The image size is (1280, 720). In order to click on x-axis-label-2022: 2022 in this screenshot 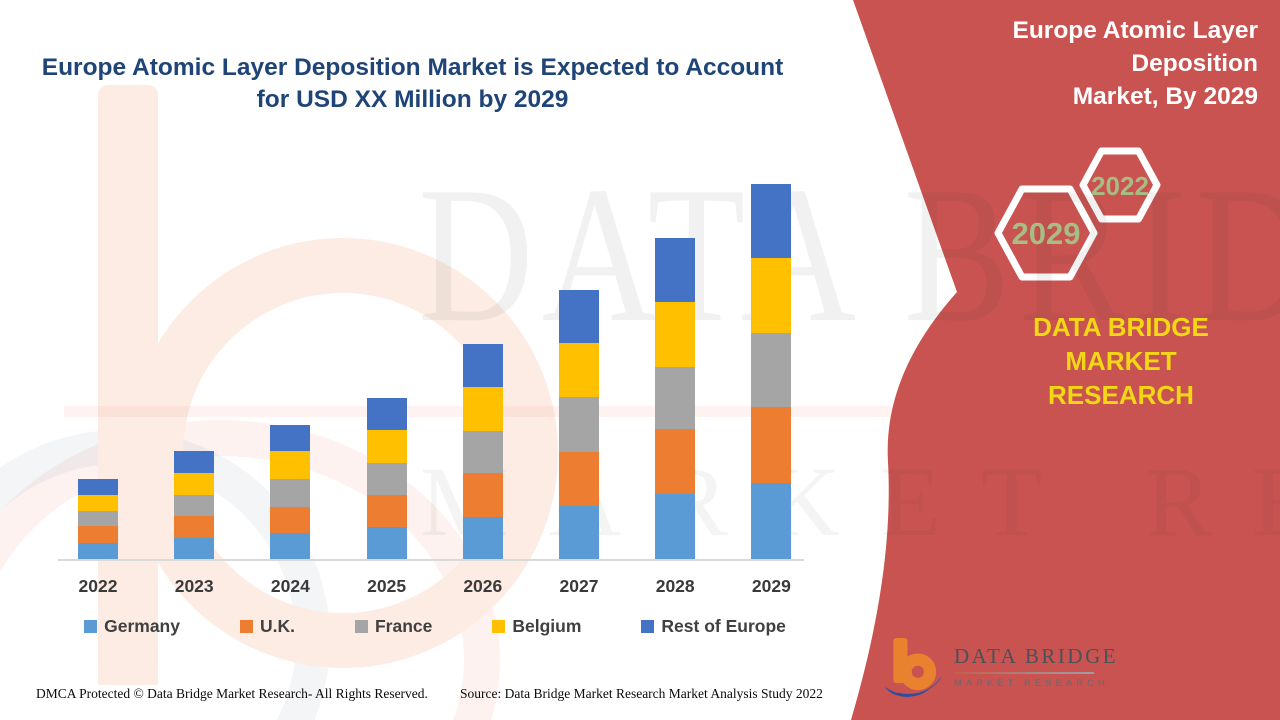, I will do `click(98, 586)`.